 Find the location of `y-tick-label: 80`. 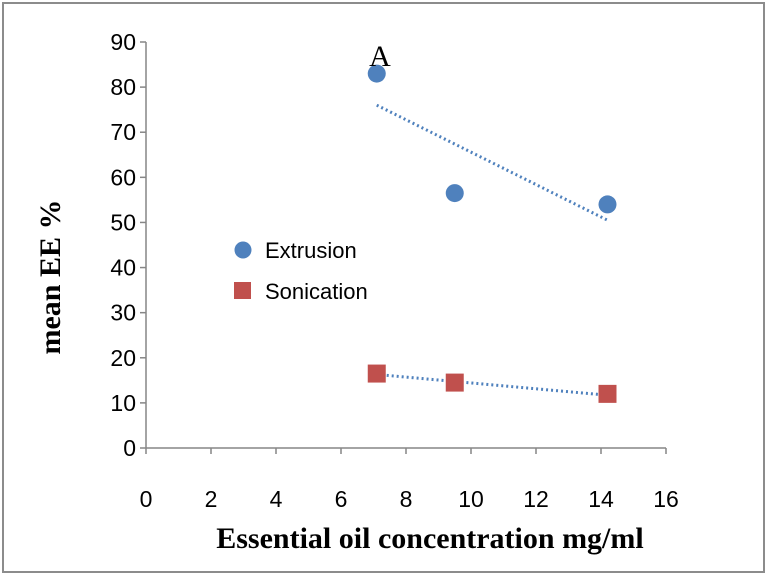

y-tick-label: 80 is located at coordinates (123, 87).